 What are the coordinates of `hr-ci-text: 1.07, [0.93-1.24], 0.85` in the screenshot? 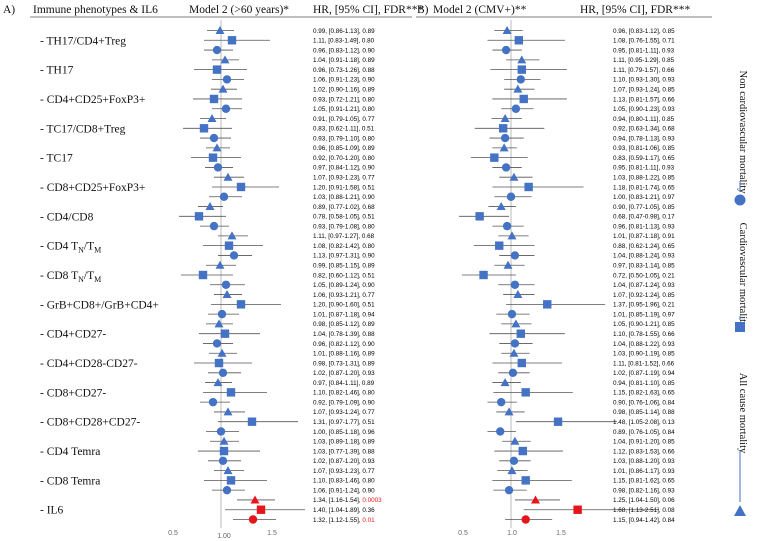 It's located at (644, 89).